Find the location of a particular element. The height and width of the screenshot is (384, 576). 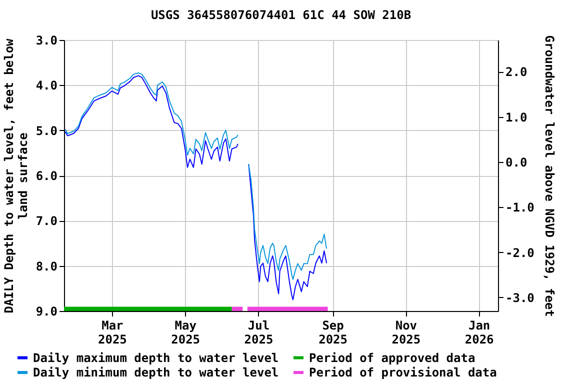

legend-label: Daily maximum depth to water level is located at coordinates (156, 357).